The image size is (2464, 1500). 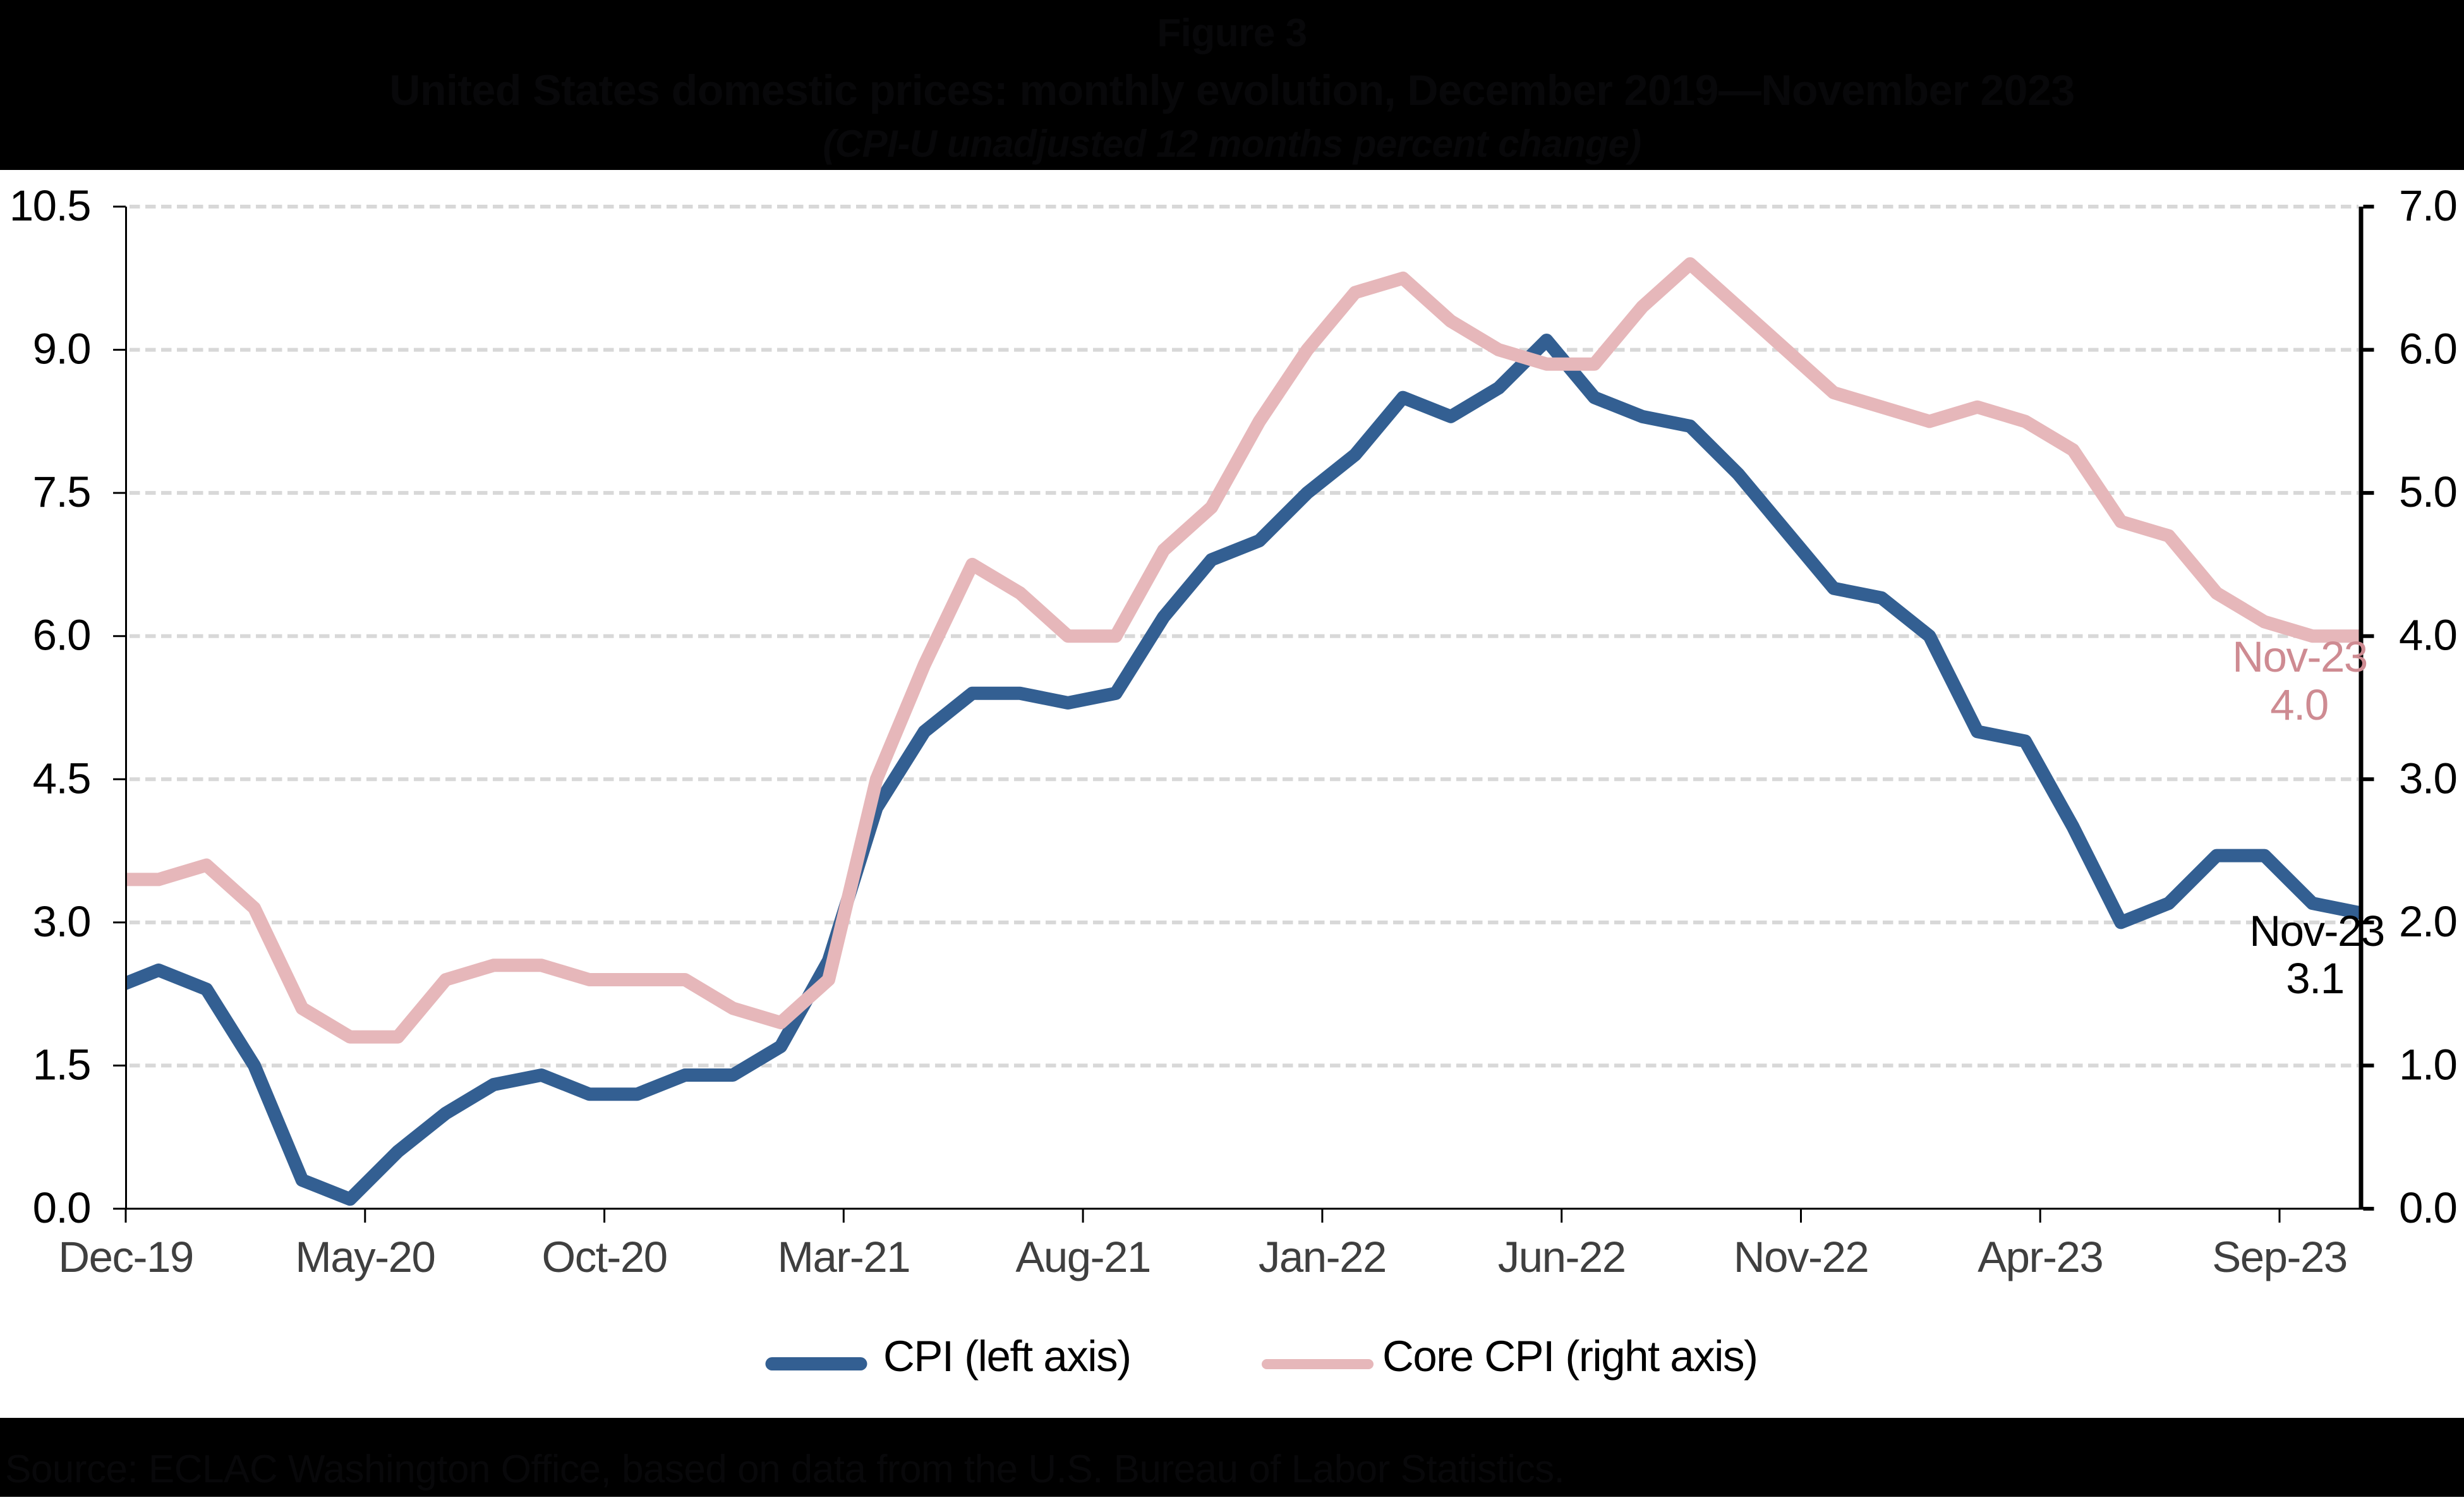 I want to click on svg-text: 7.0, so click(x=2427, y=205).